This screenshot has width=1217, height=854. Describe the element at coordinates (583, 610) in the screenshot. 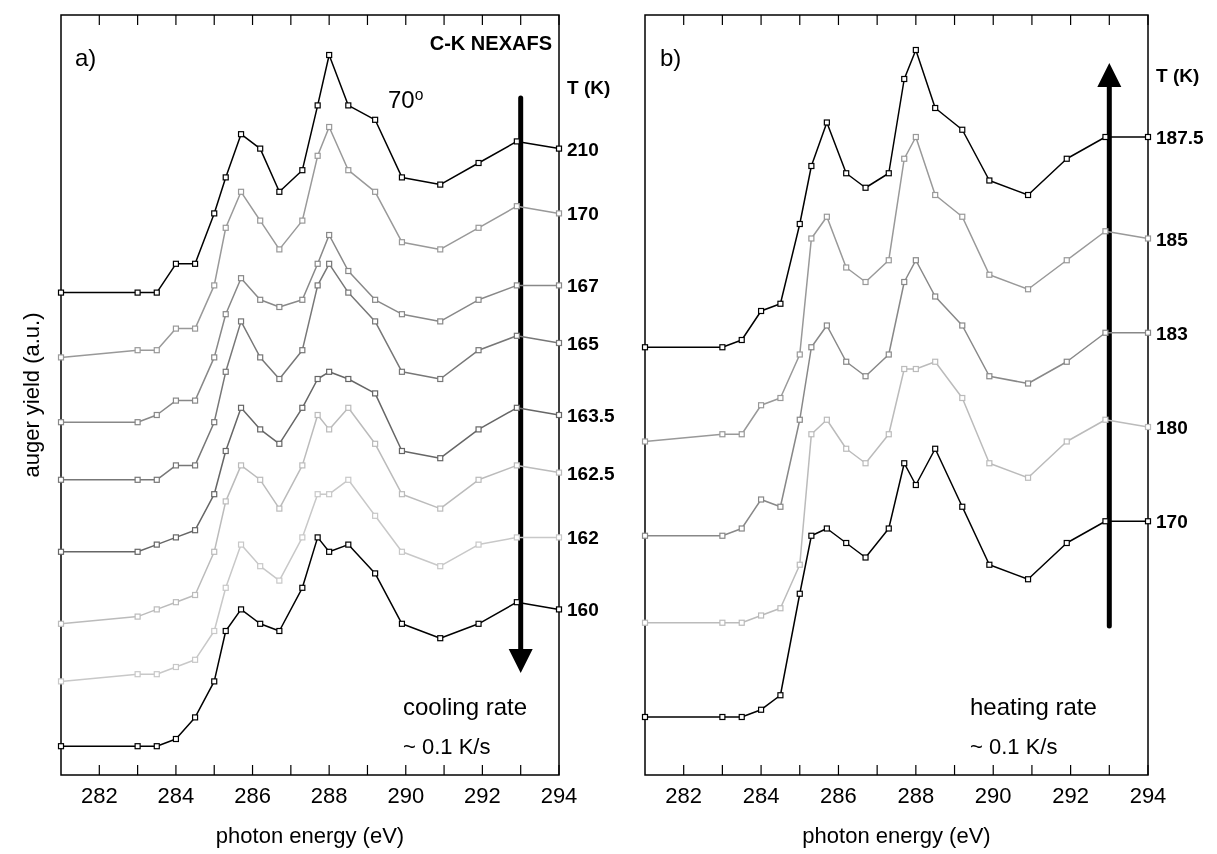

I see `series-label: 160` at that location.